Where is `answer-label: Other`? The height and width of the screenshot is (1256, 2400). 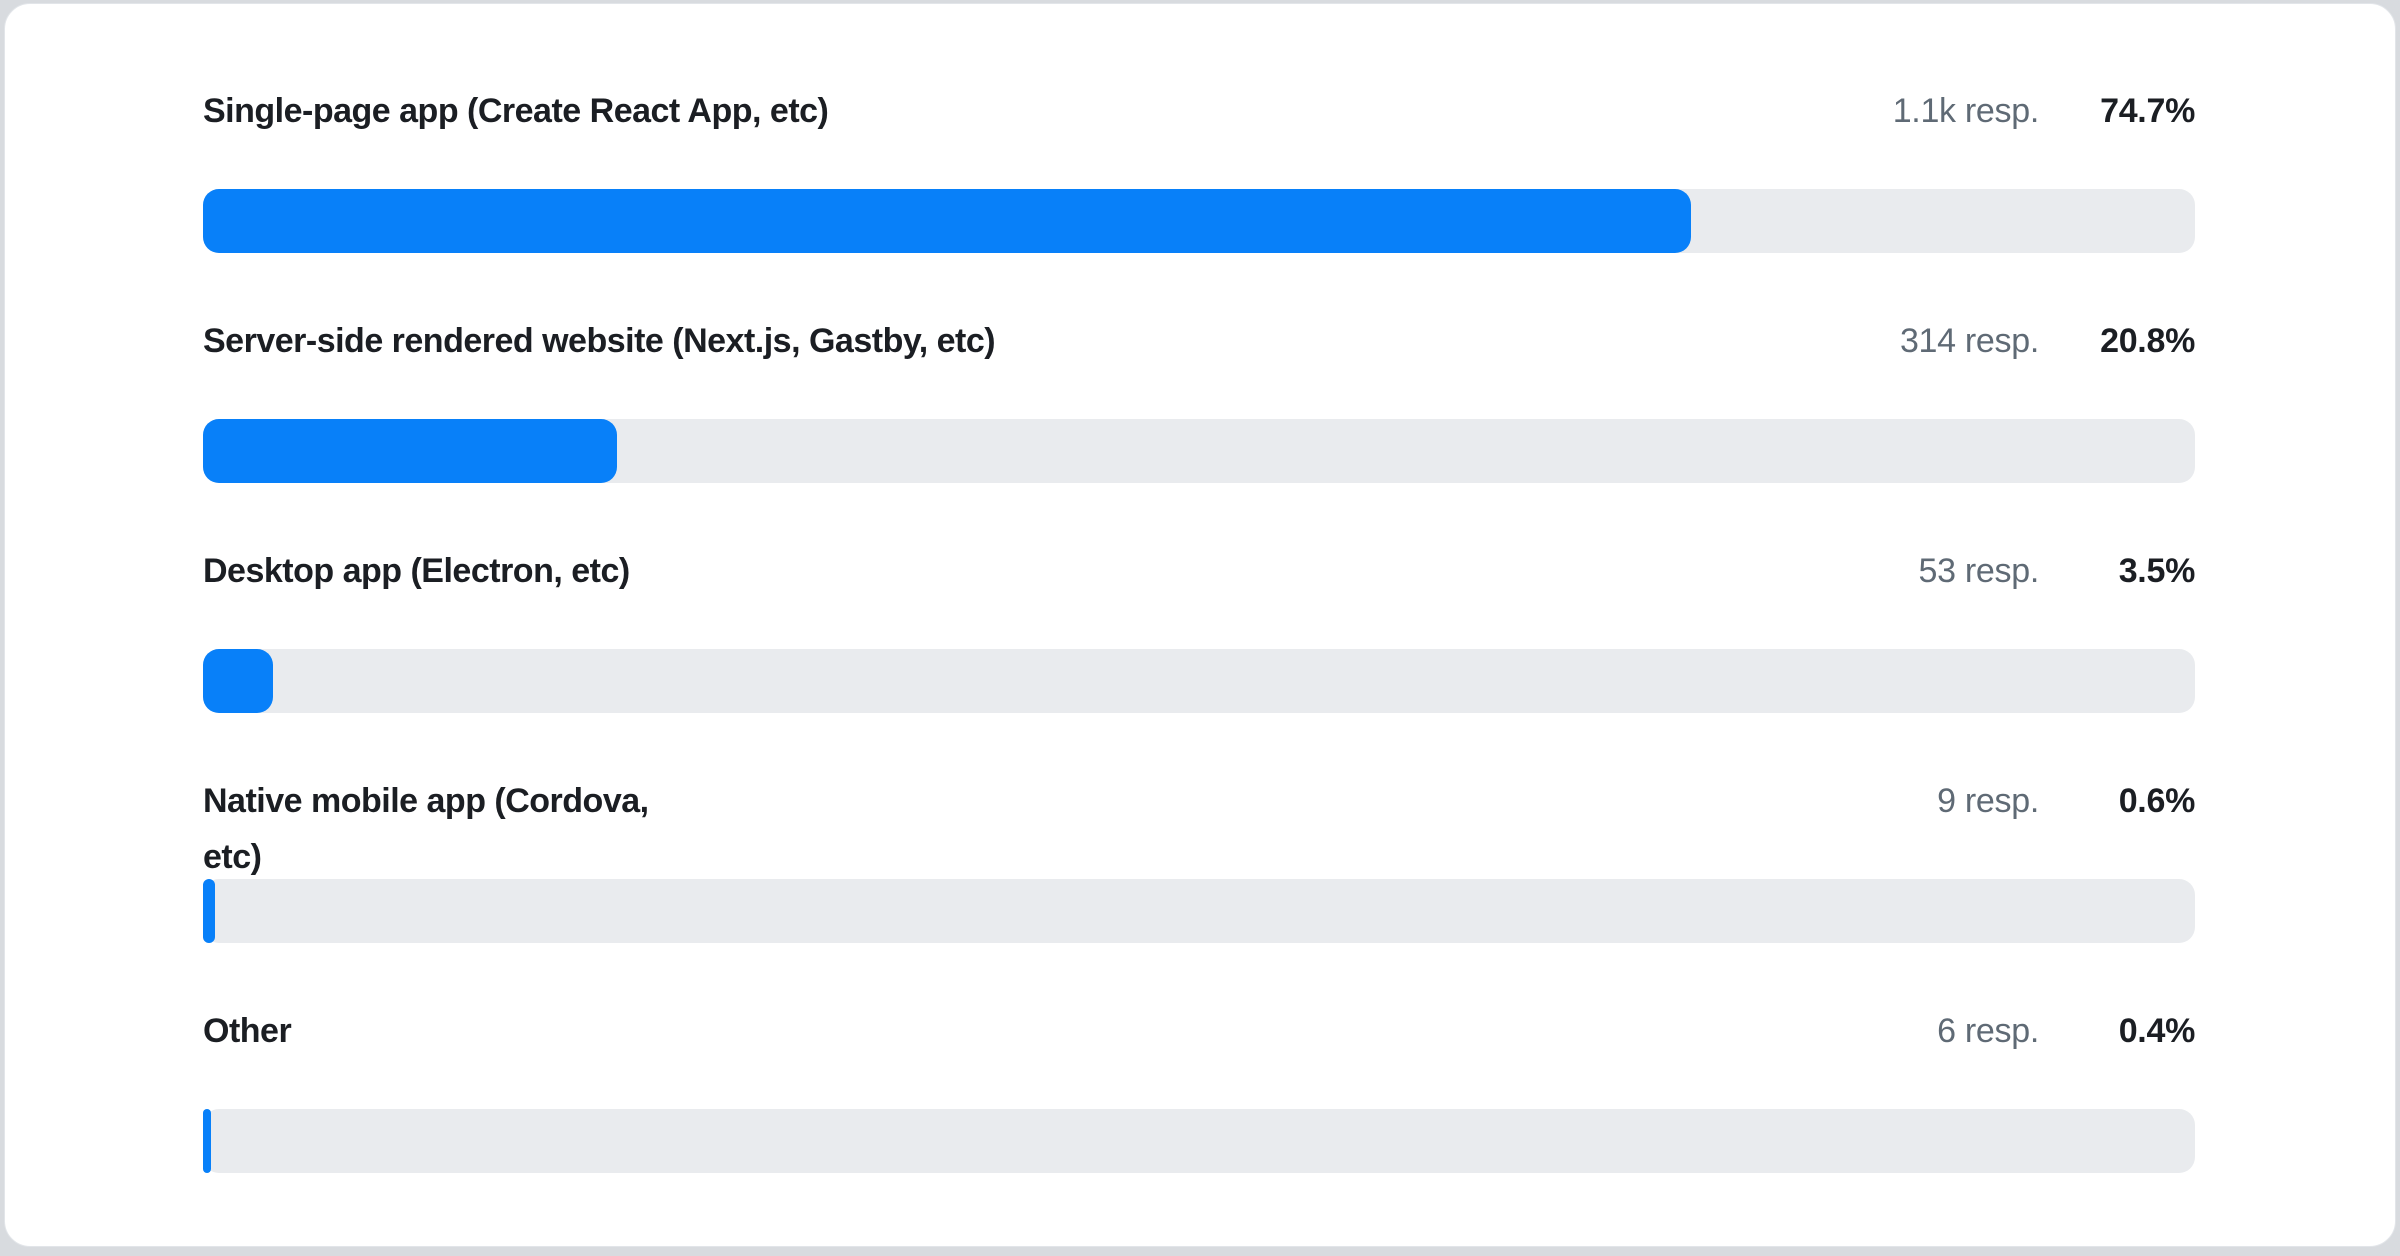
answer-label: Other is located at coordinates (247, 1031).